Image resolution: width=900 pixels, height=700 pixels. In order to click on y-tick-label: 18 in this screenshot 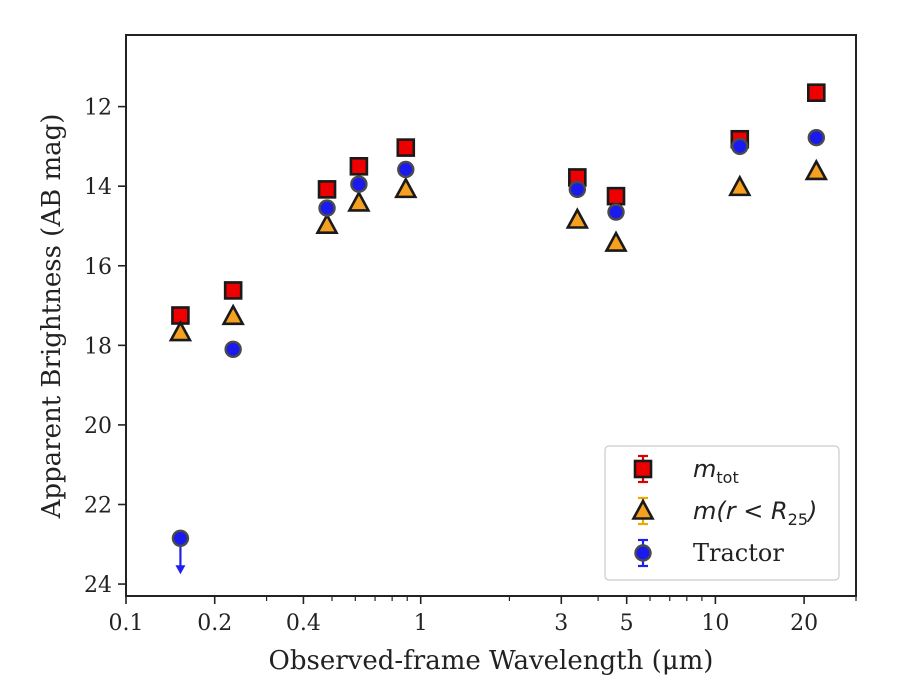, I will do `click(98, 346)`.